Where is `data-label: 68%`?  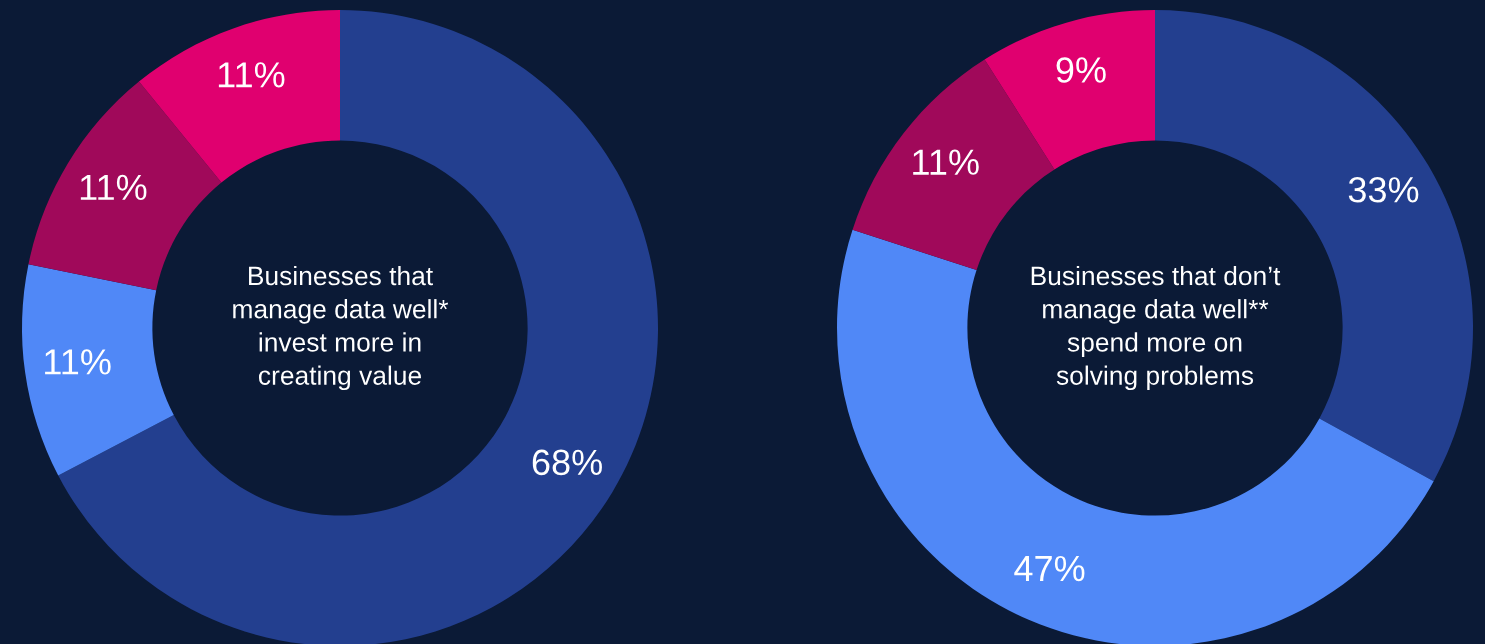 data-label: 68% is located at coordinates (567, 462).